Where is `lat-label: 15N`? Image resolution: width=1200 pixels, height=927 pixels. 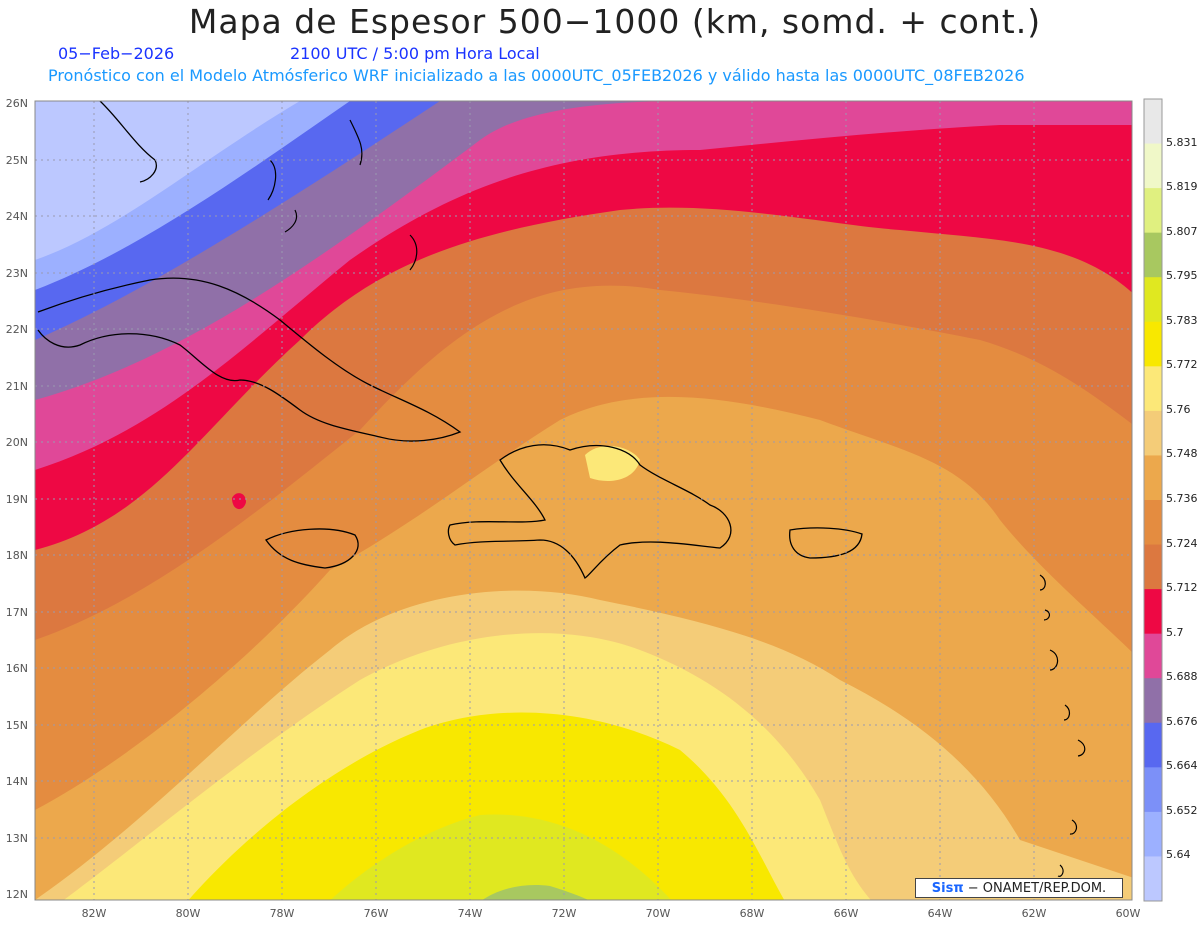 lat-label: 15N is located at coordinates (17, 725).